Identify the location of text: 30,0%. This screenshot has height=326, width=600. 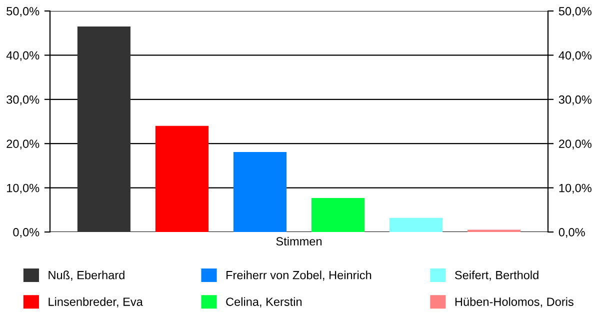
(575, 100).